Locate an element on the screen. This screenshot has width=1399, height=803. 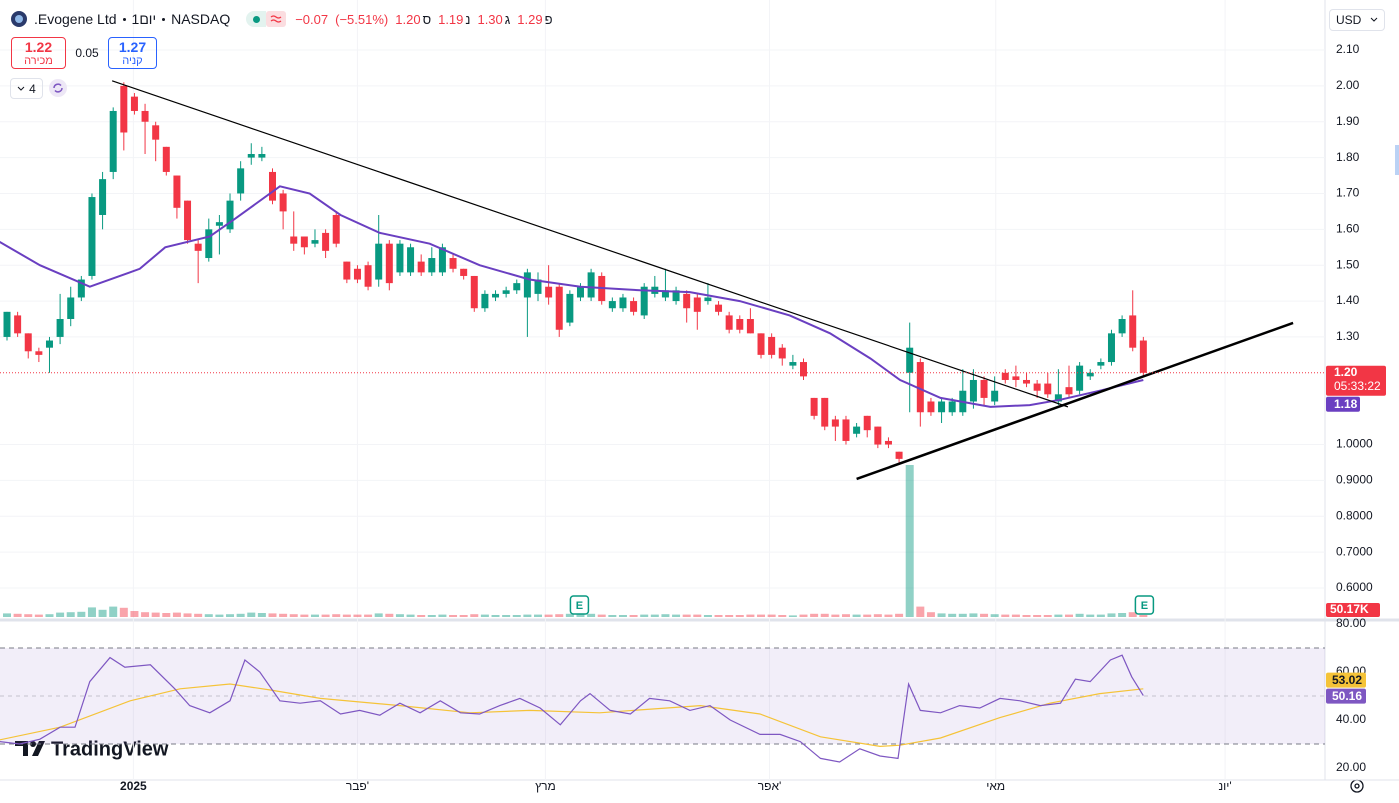
badge-bg is located at coordinates (276, 19).